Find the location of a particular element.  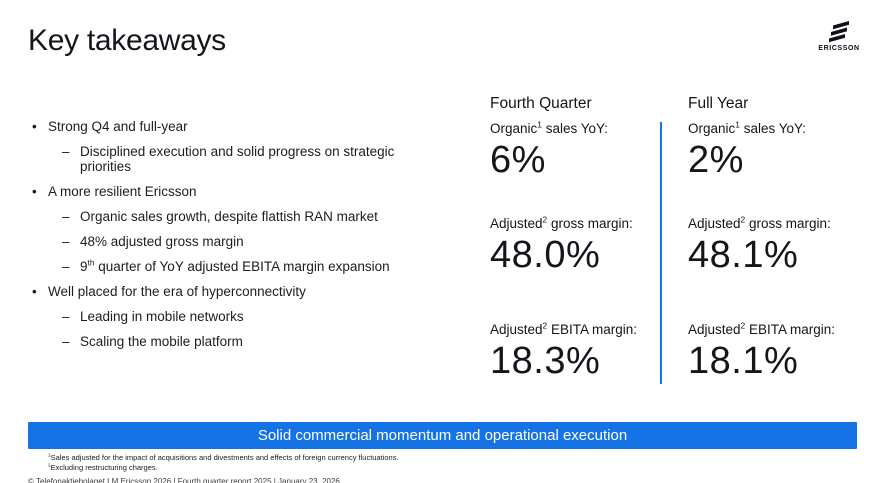

column-divider is located at coordinates (661, 253).